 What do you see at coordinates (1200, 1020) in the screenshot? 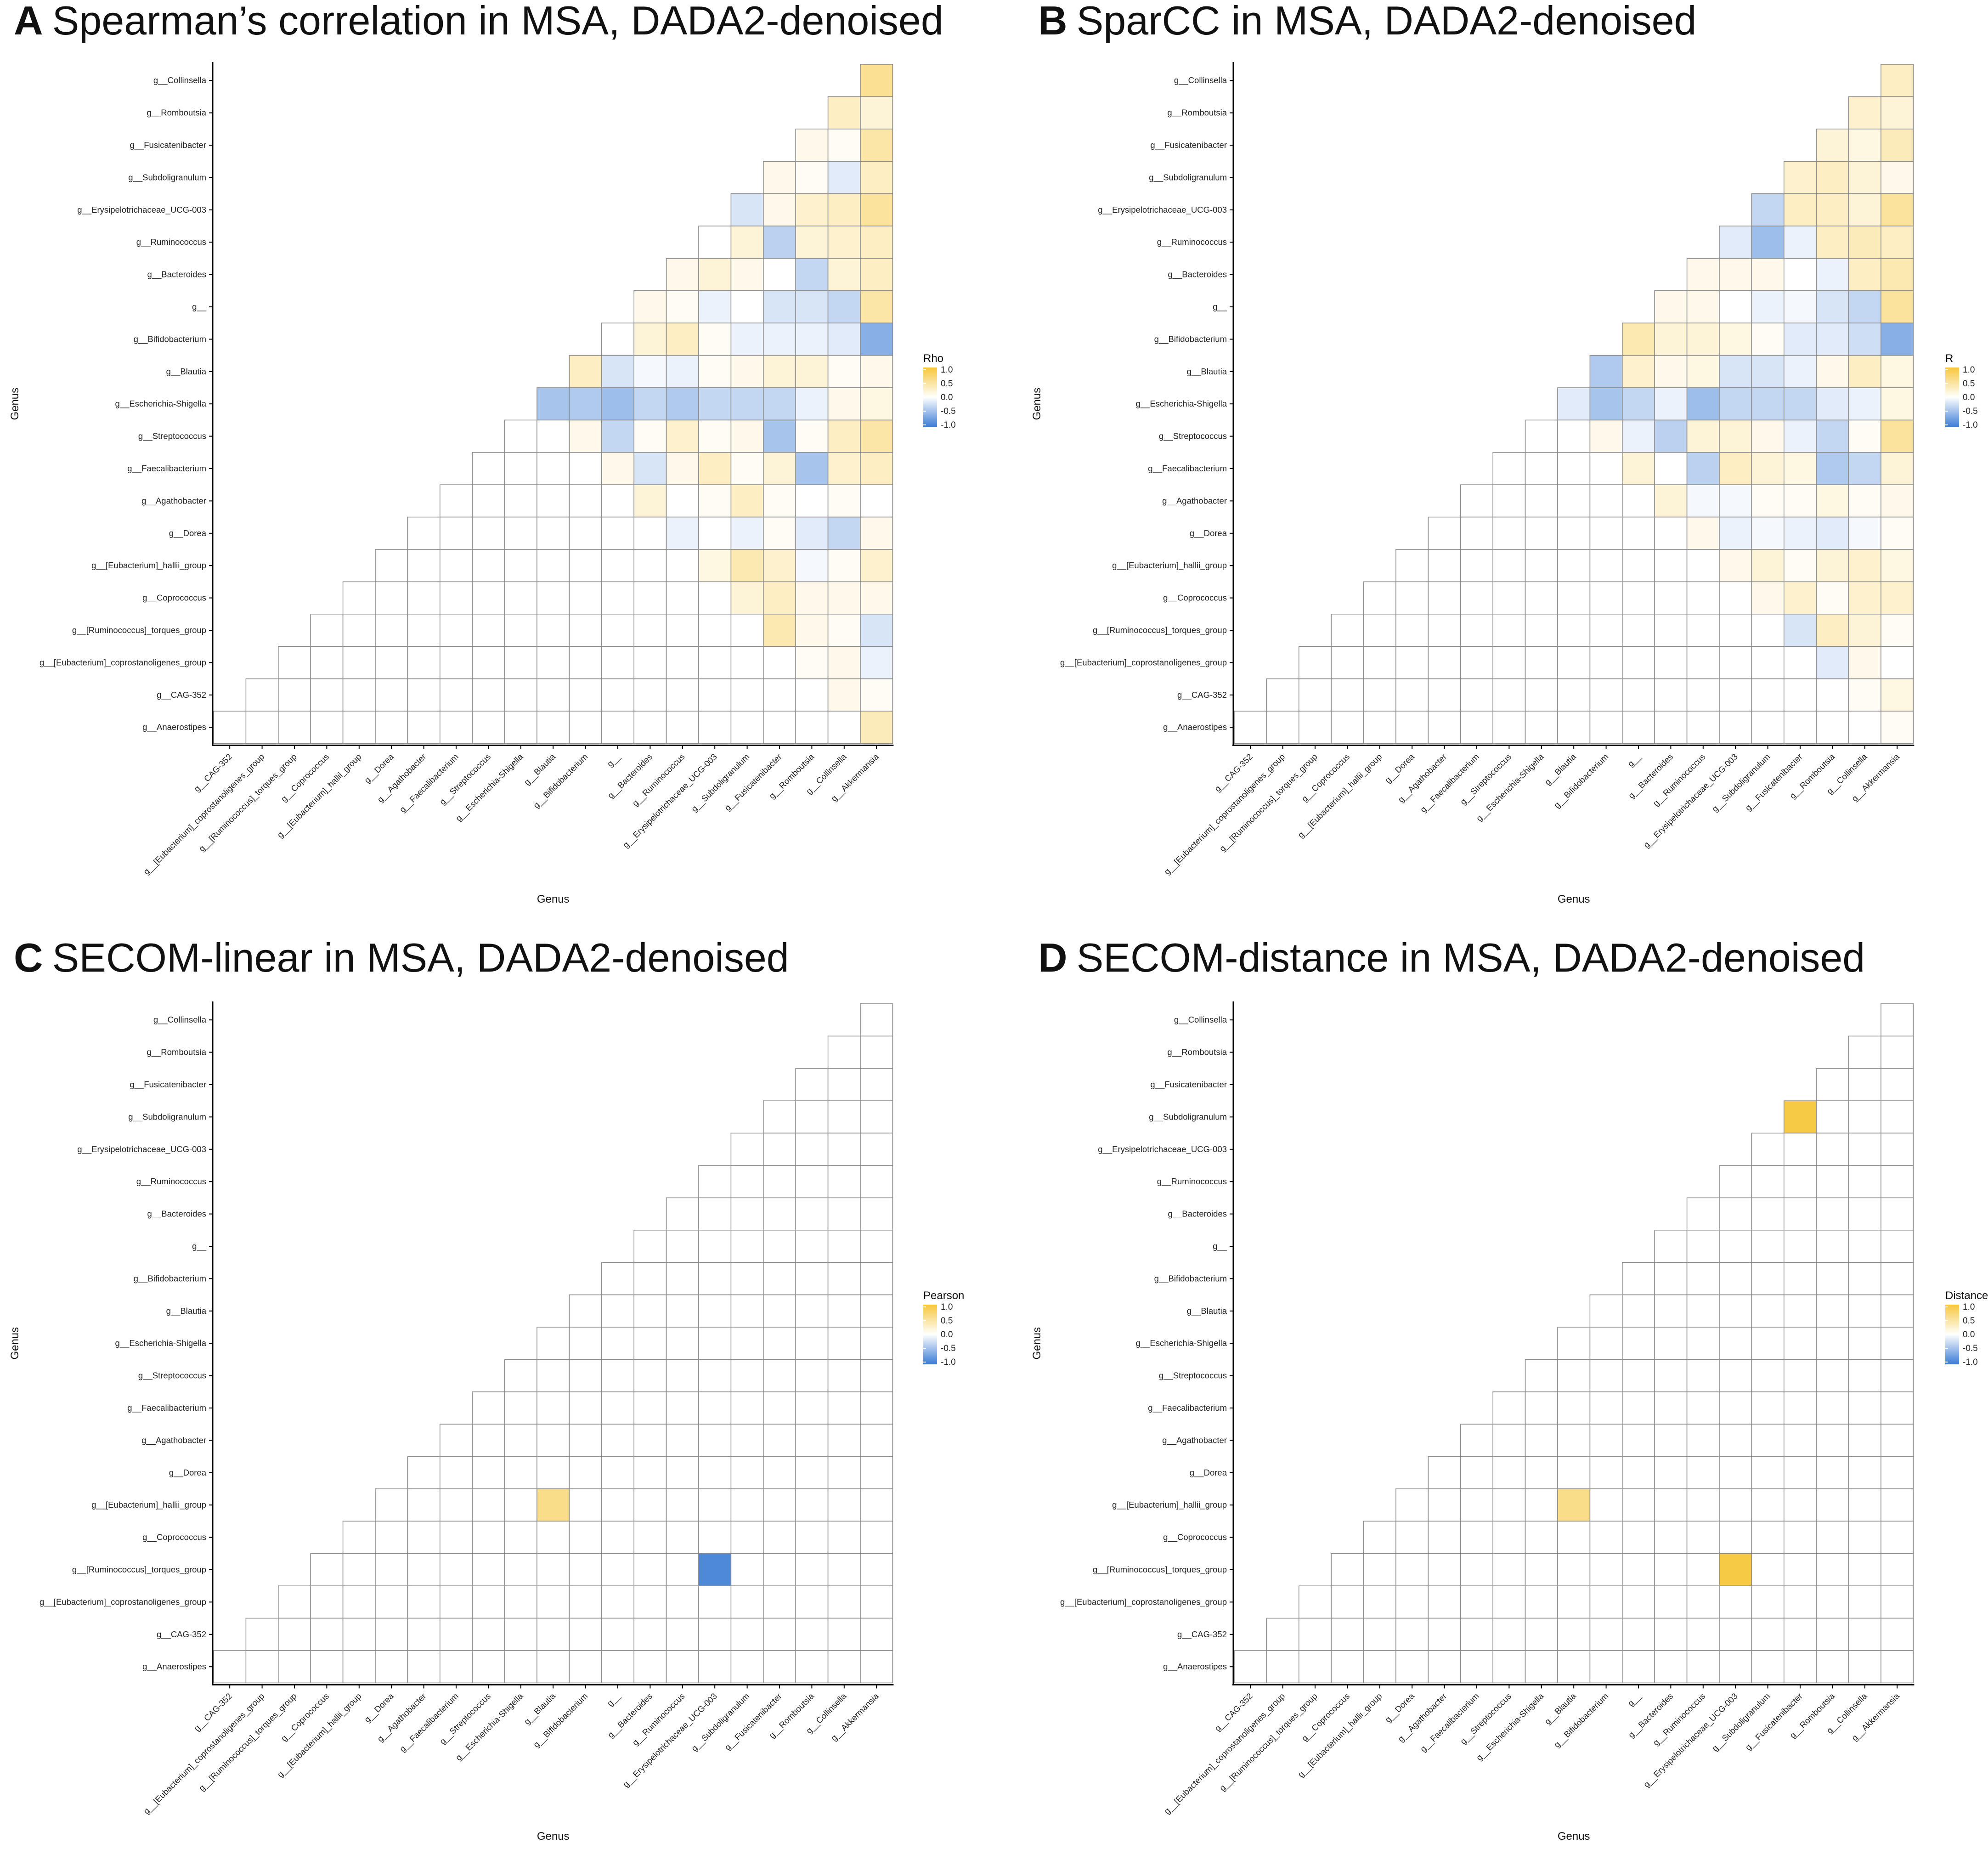
I see `y-tick-label: g__Collinsella` at bounding box center [1200, 1020].